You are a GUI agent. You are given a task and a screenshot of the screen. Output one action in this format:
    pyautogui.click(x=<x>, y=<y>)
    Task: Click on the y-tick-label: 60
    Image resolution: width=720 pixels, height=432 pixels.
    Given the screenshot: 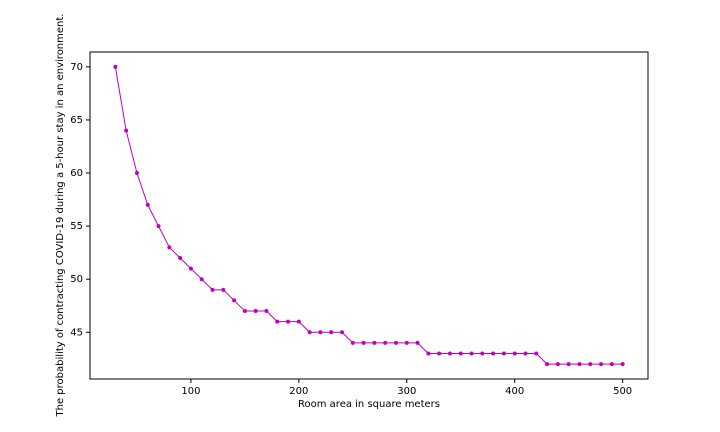 What is the action you would take?
    pyautogui.click(x=76, y=173)
    